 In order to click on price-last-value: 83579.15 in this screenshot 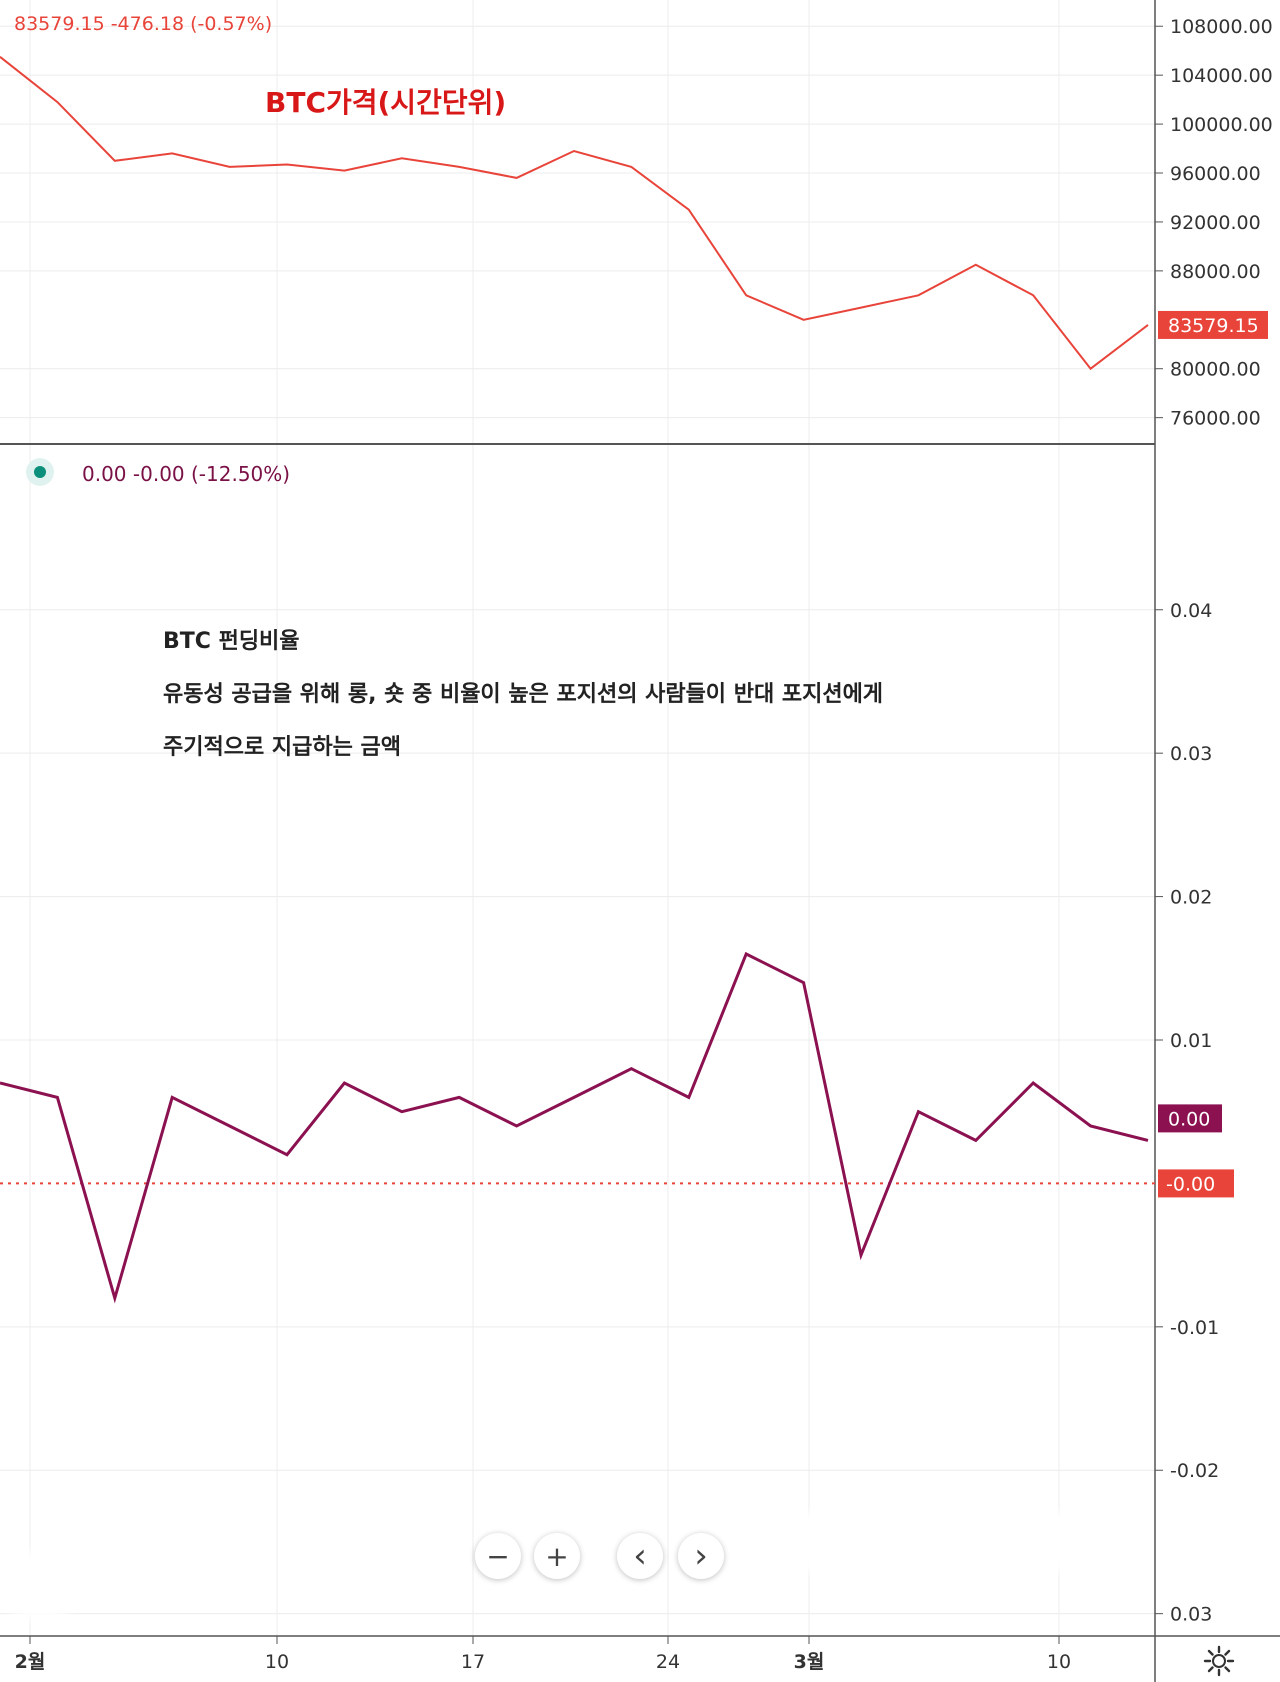, I will do `click(1213, 324)`.